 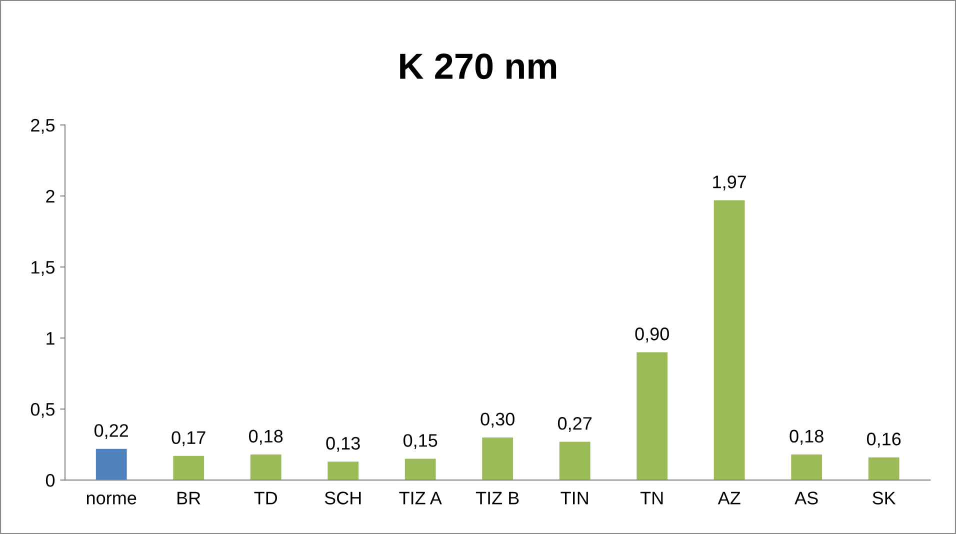 I want to click on x-tick-label: SK, so click(x=884, y=498).